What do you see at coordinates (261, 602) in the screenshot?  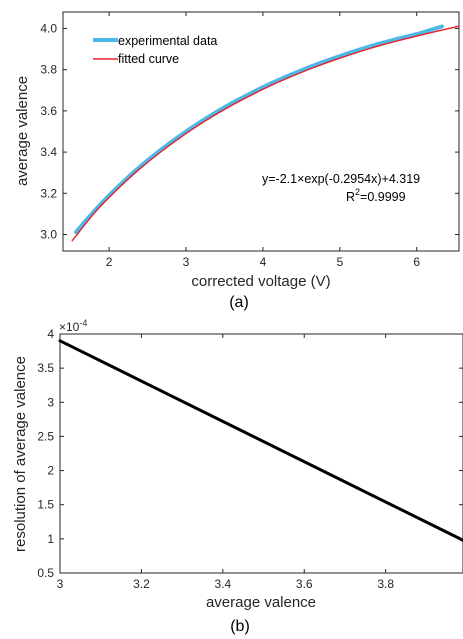 I see `panel-b-x-label: average valence` at bounding box center [261, 602].